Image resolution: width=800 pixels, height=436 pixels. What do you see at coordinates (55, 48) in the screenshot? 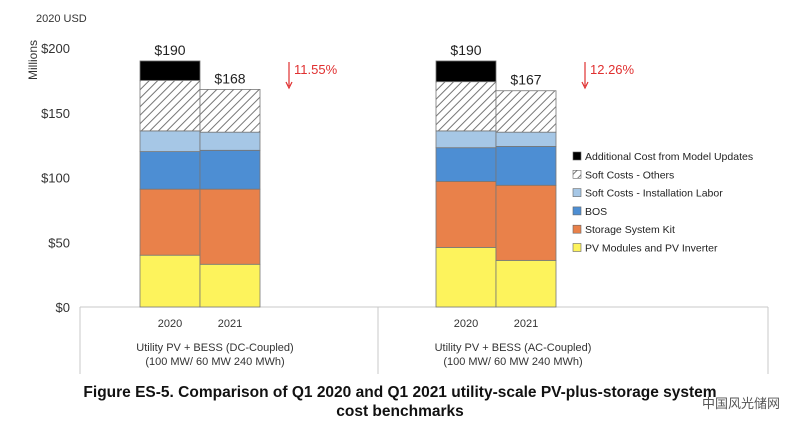
I see `y-tick-label: $200` at bounding box center [55, 48].